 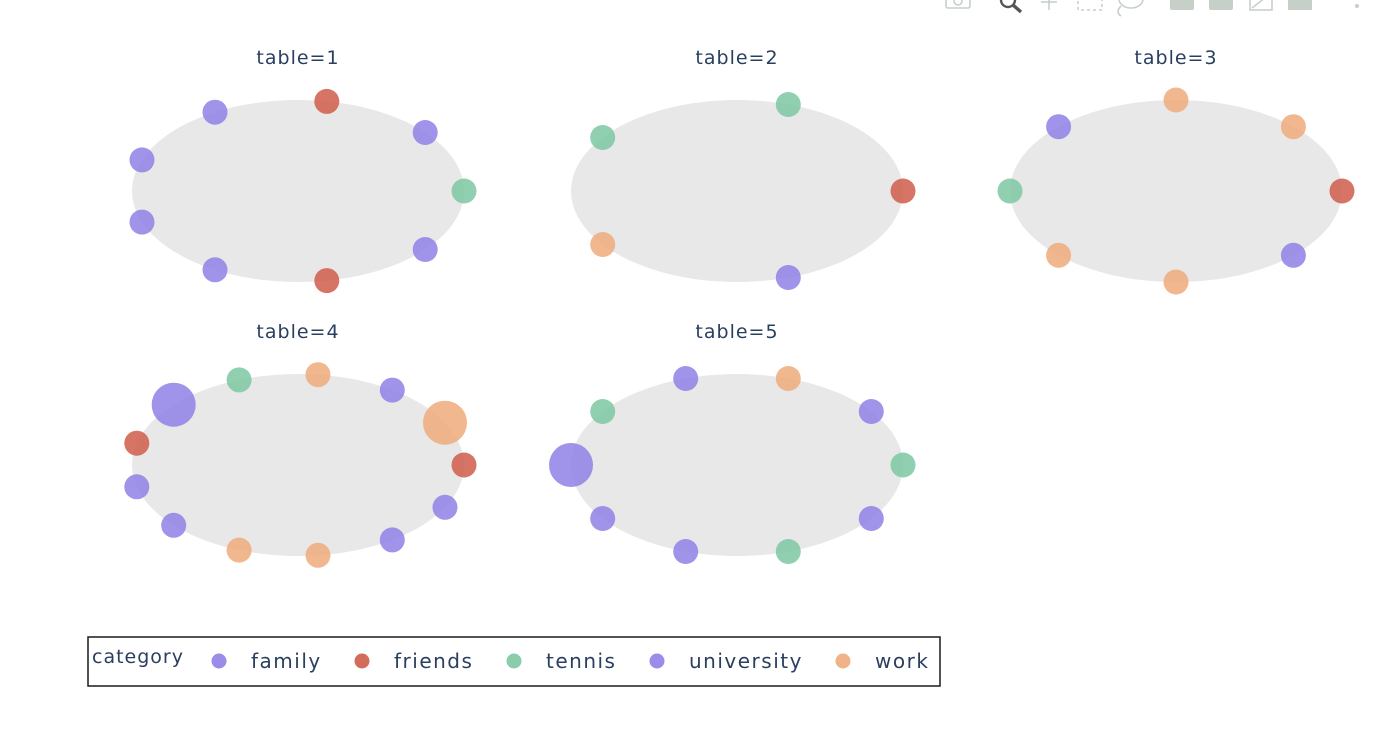 I want to click on panel-title: table=2, so click(x=736, y=58).